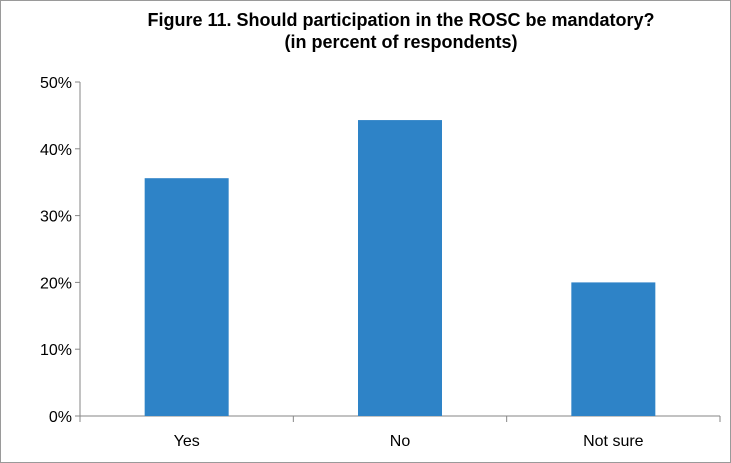 This screenshot has width=731, height=463. I want to click on y-tick-label: 0%, so click(60, 417).